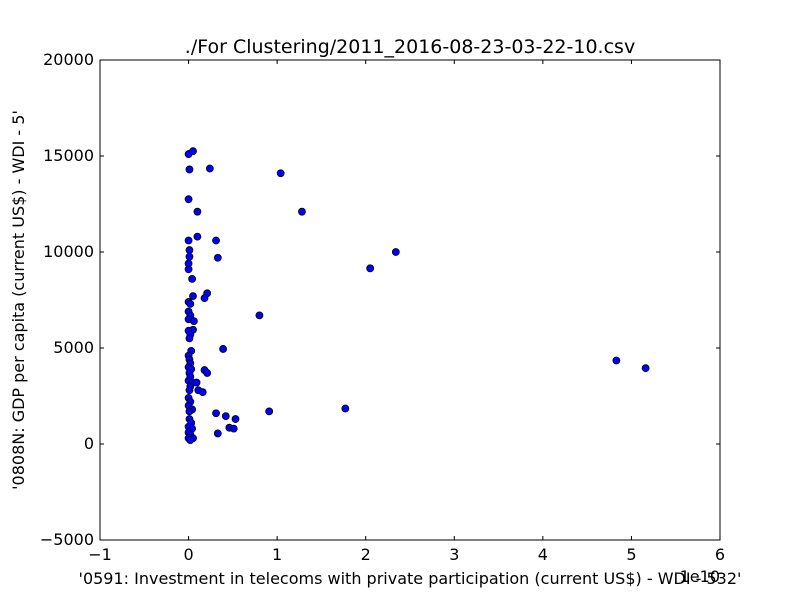  I want to click on x-tick-label-0: −1, so click(100, 554).